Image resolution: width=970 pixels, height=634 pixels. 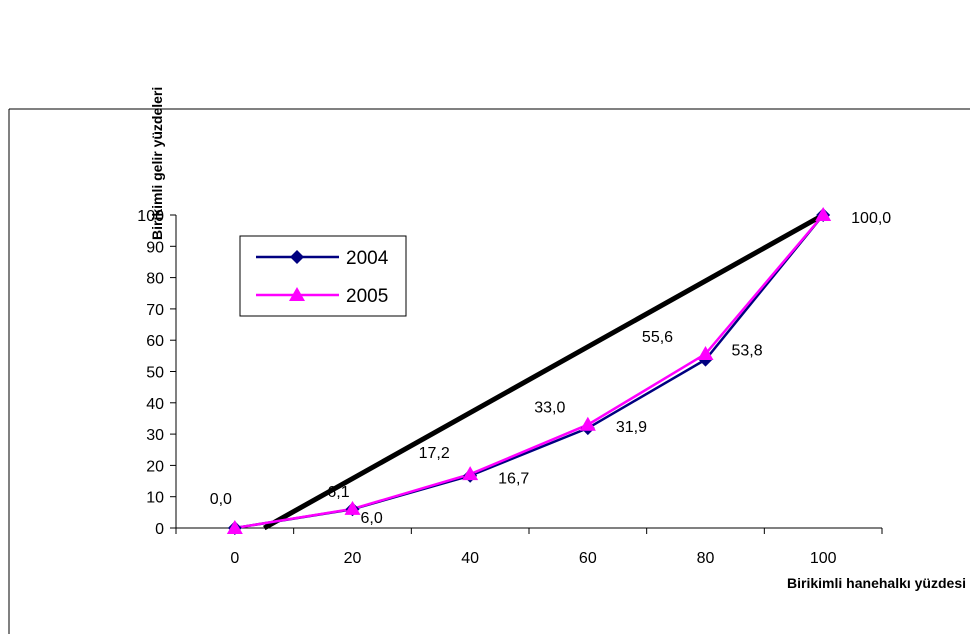 What do you see at coordinates (155, 404) in the screenshot?
I see `y-tick-label: 40` at bounding box center [155, 404].